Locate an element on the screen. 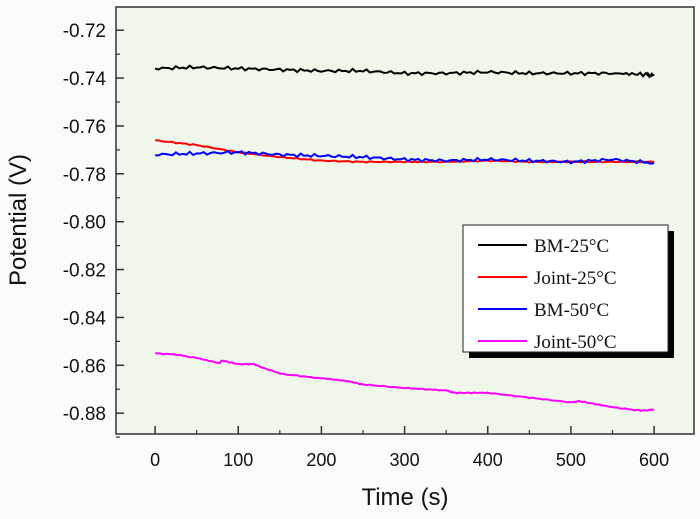  legend-box is located at coordinates (565, 288).